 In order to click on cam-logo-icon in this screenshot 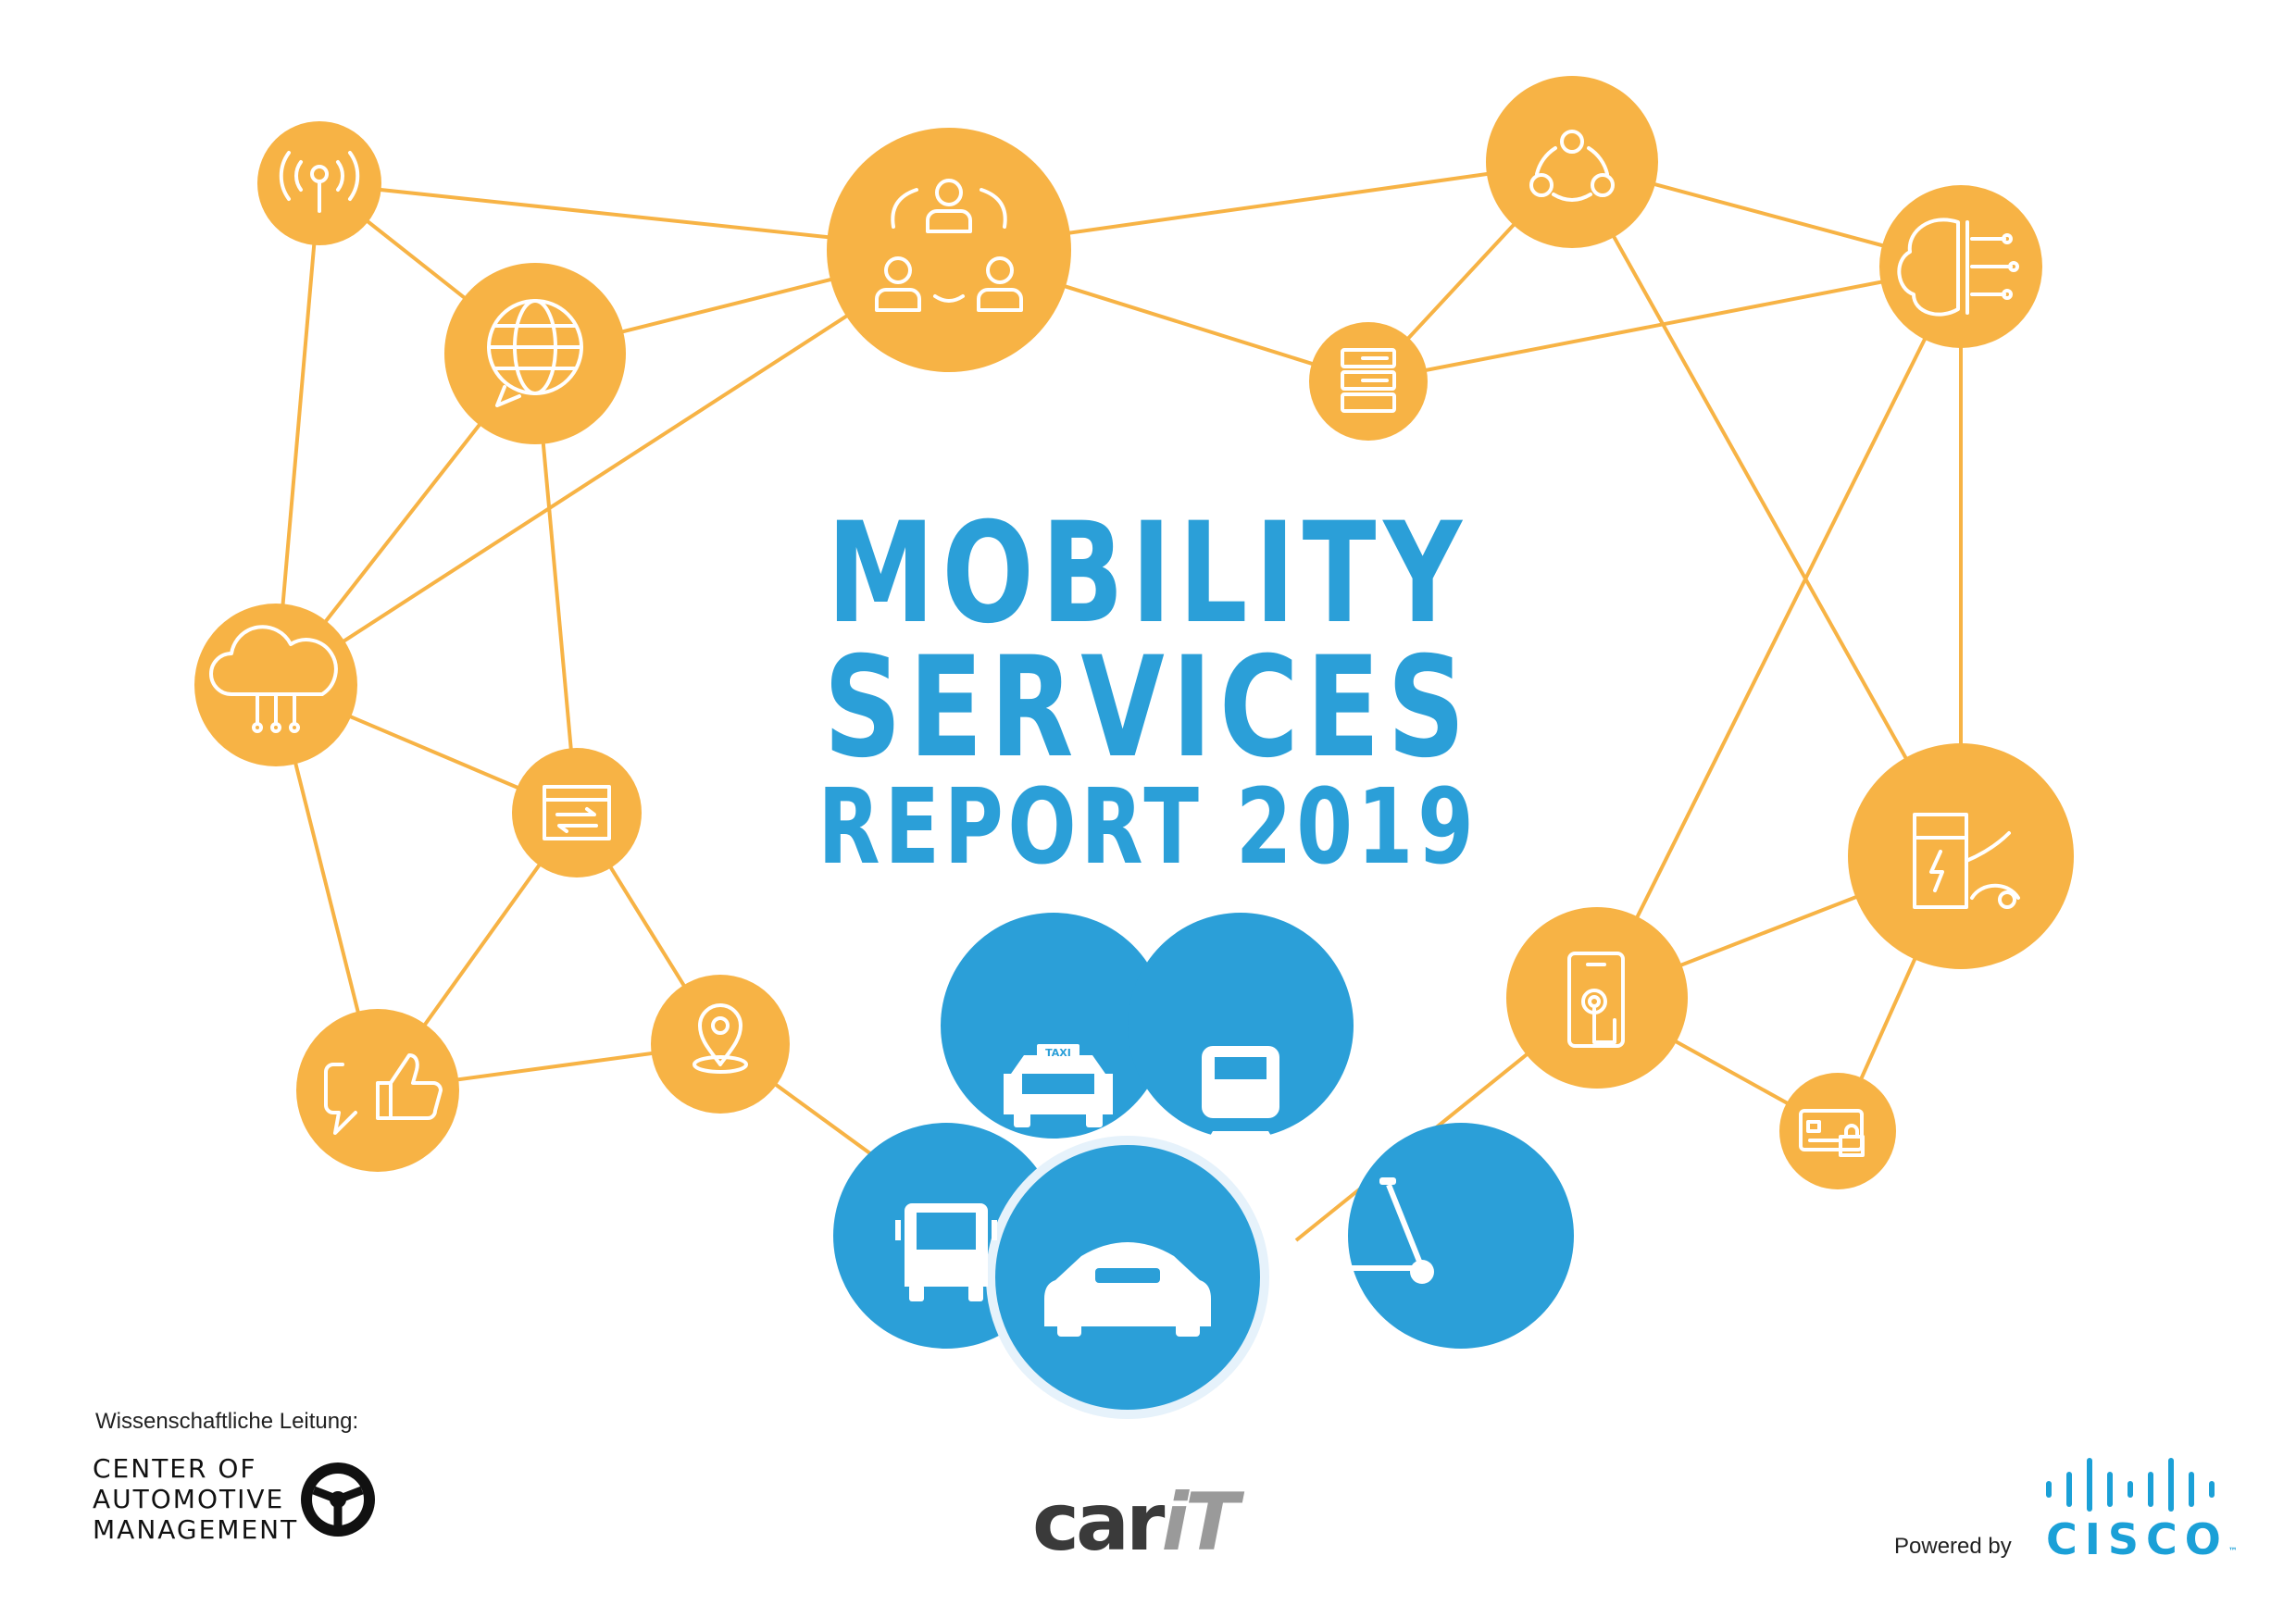, I will do `click(338, 1499)`.